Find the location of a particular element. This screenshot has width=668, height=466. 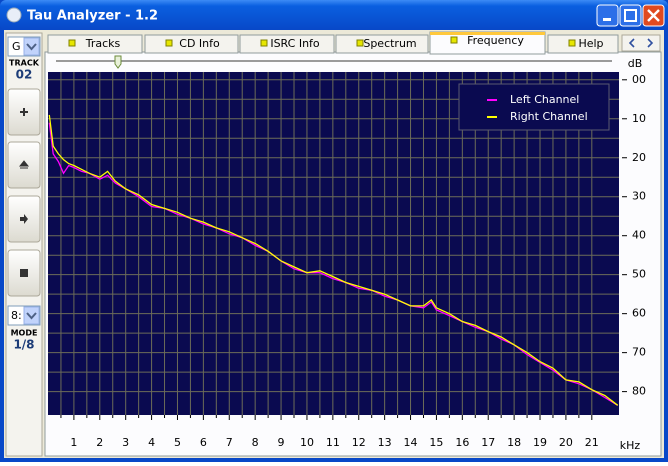

x-tick-label: 17 is located at coordinates (488, 442).